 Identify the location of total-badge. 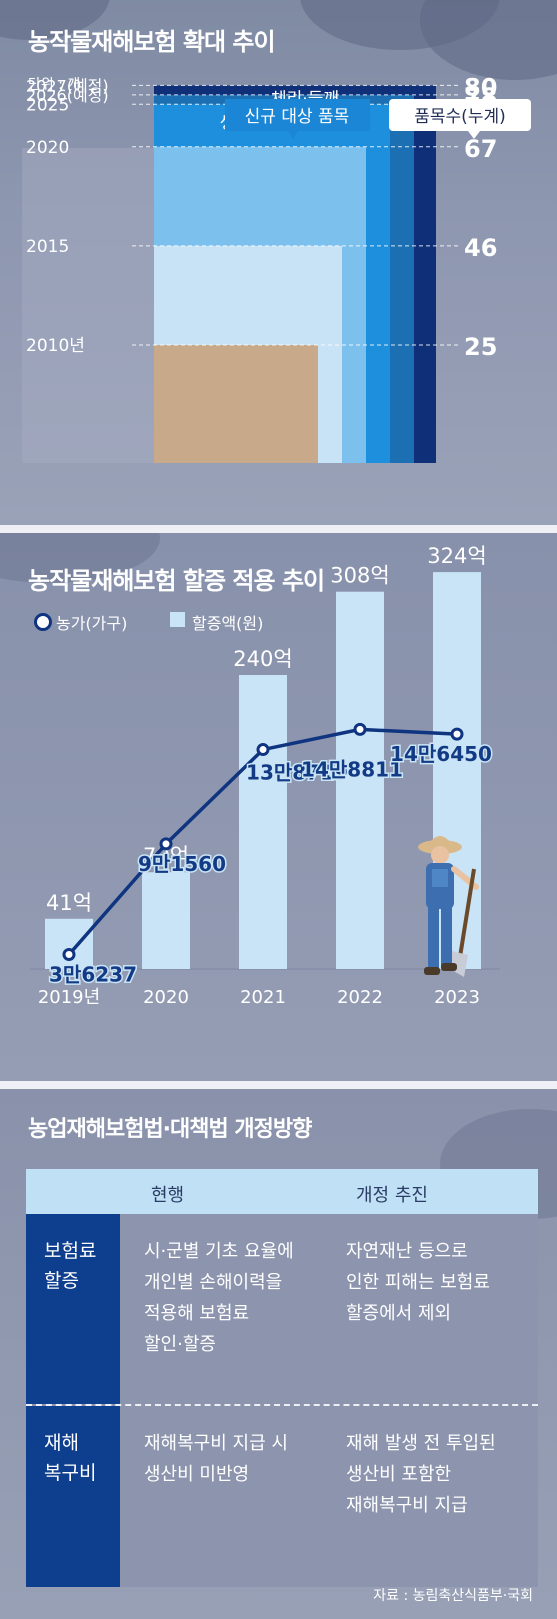
(460, 115).